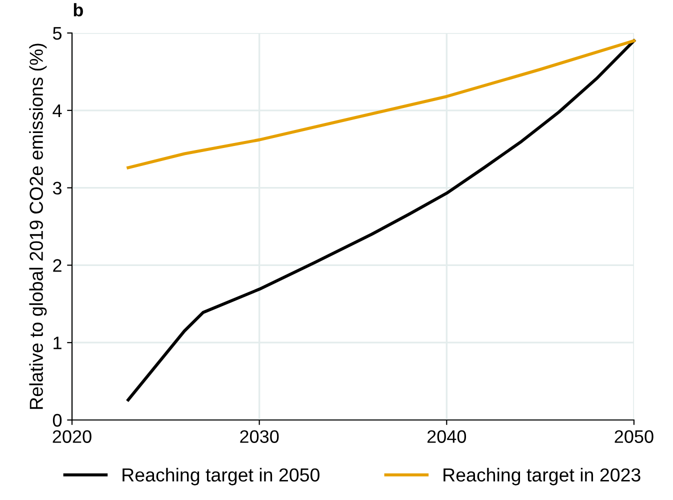 Image resolution: width=673 pixels, height=500 pixels. What do you see at coordinates (78, 9) in the screenshot?
I see `text: b` at bounding box center [78, 9].